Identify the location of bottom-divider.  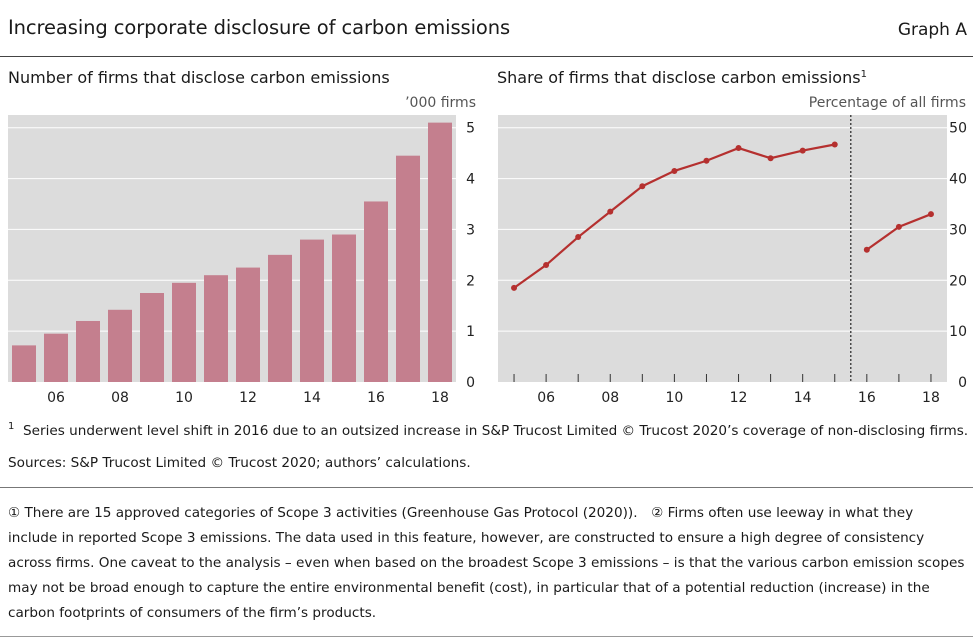
(486, 636).